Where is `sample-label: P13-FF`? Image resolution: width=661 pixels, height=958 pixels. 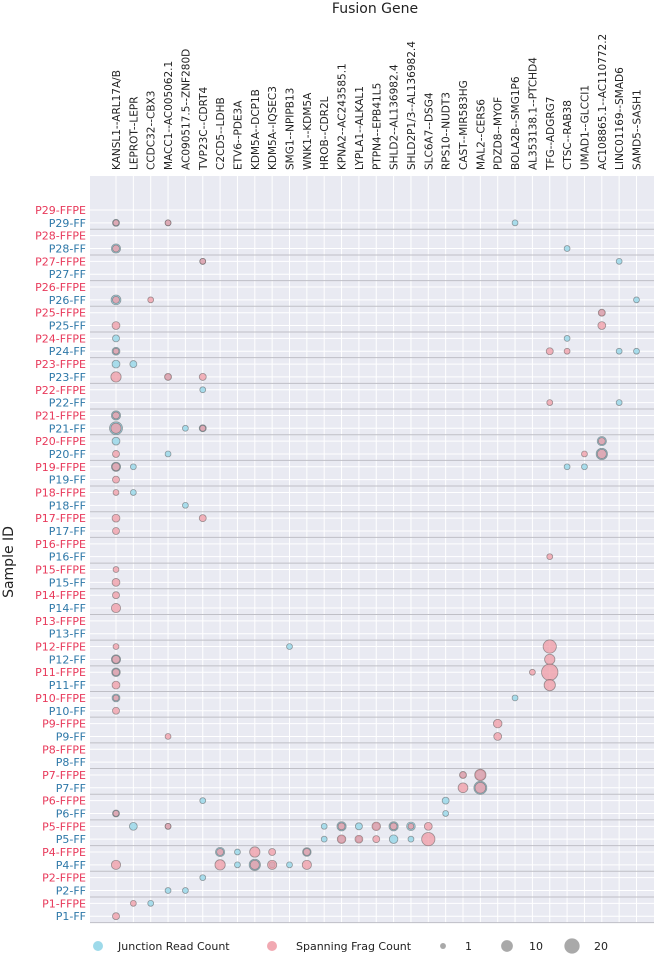 sample-label: P13-FF is located at coordinates (67, 634).